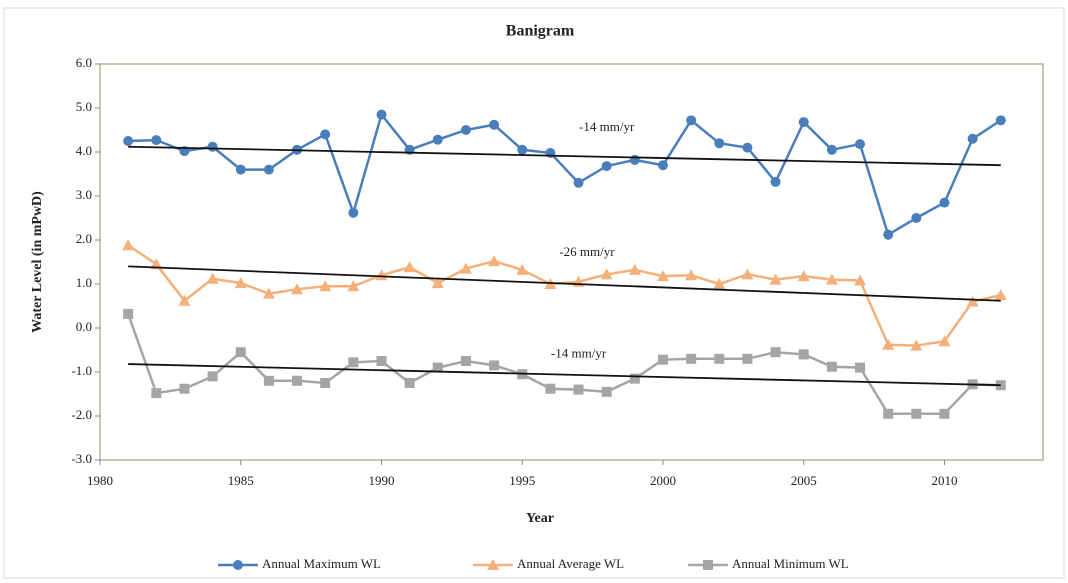 Image resolution: width=1068 pixels, height=583 pixels. Describe the element at coordinates (84, 62) in the screenshot. I see `y-tick-label: 6.0` at that location.